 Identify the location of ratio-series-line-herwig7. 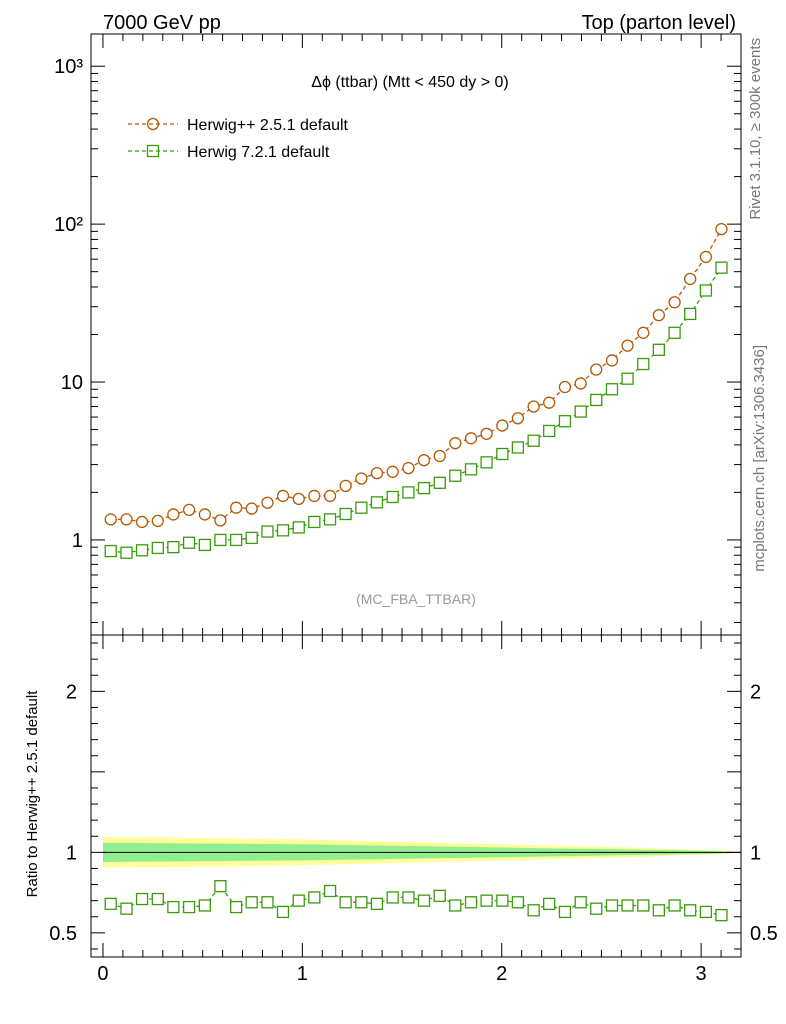
(416, 900).